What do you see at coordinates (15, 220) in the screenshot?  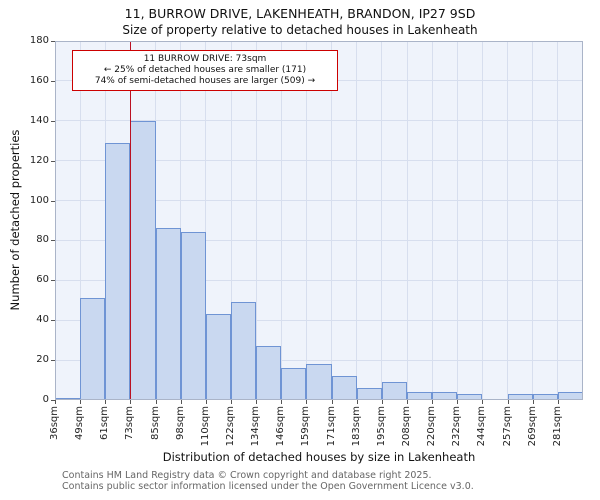 I see `y-axis-title: Number of detached properties` at bounding box center [15, 220].